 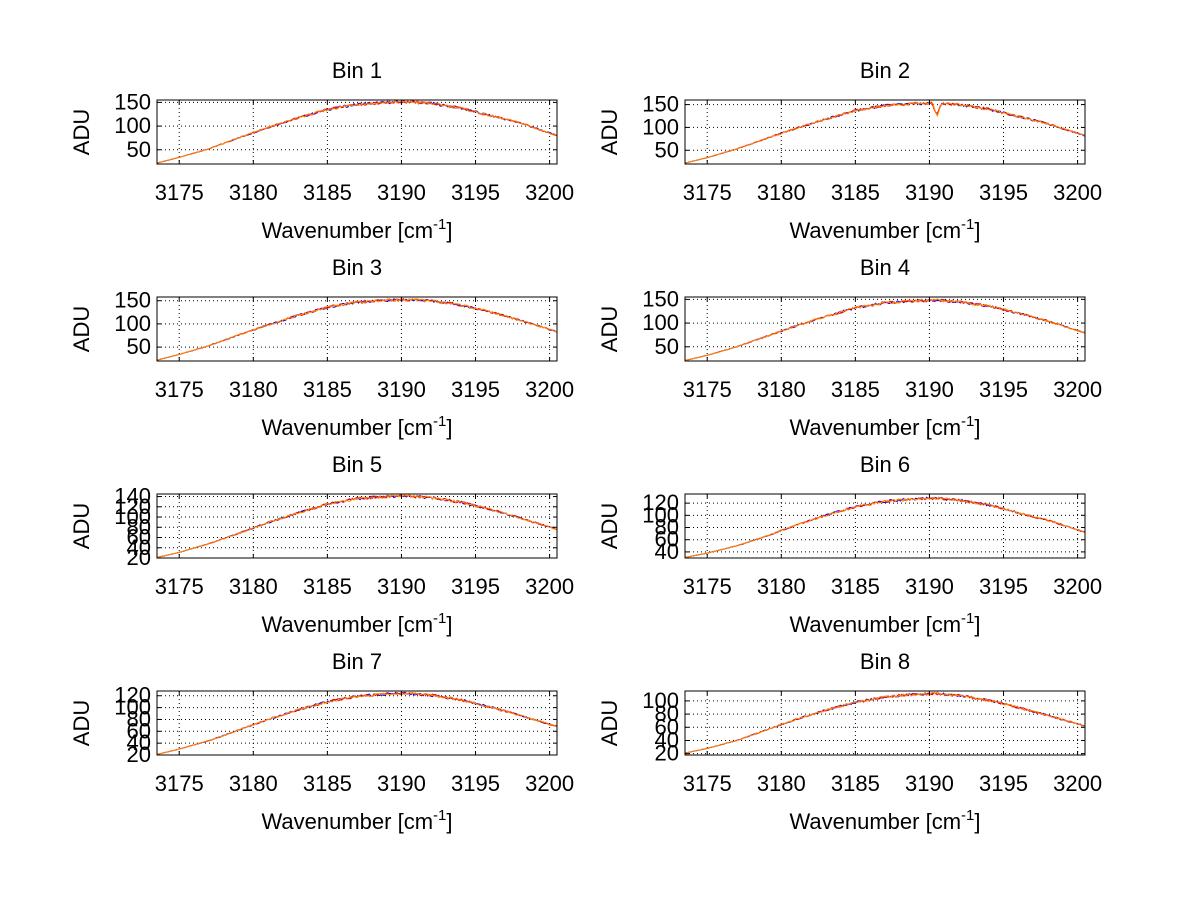 What do you see at coordinates (357, 661) in the screenshot?
I see `subplot-title: Bin 7` at bounding box center [357, 661].